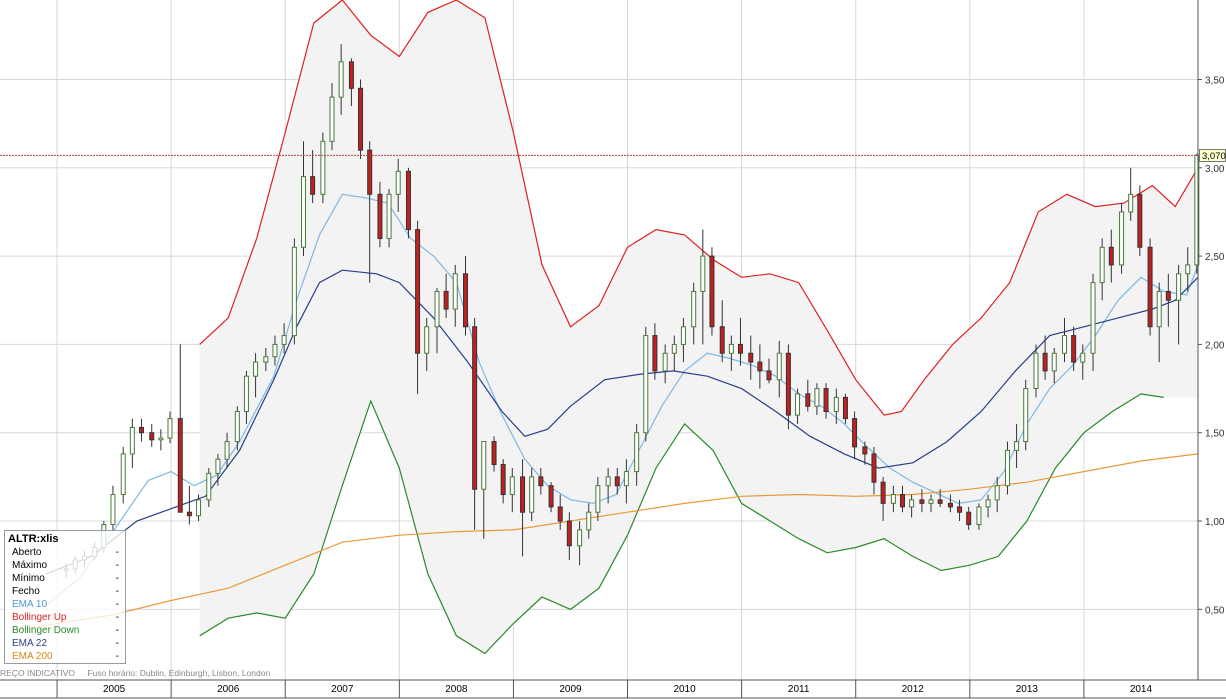  I want to click on x-tick-label: 2006, so click(228, 689).